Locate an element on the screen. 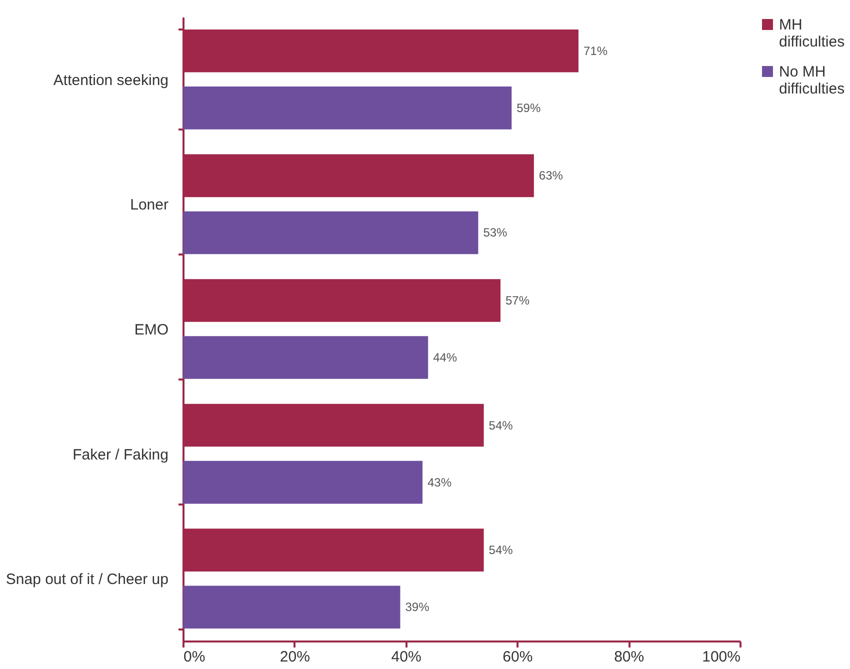  x-tick-label: 40% is located at coordinates (406, 657).